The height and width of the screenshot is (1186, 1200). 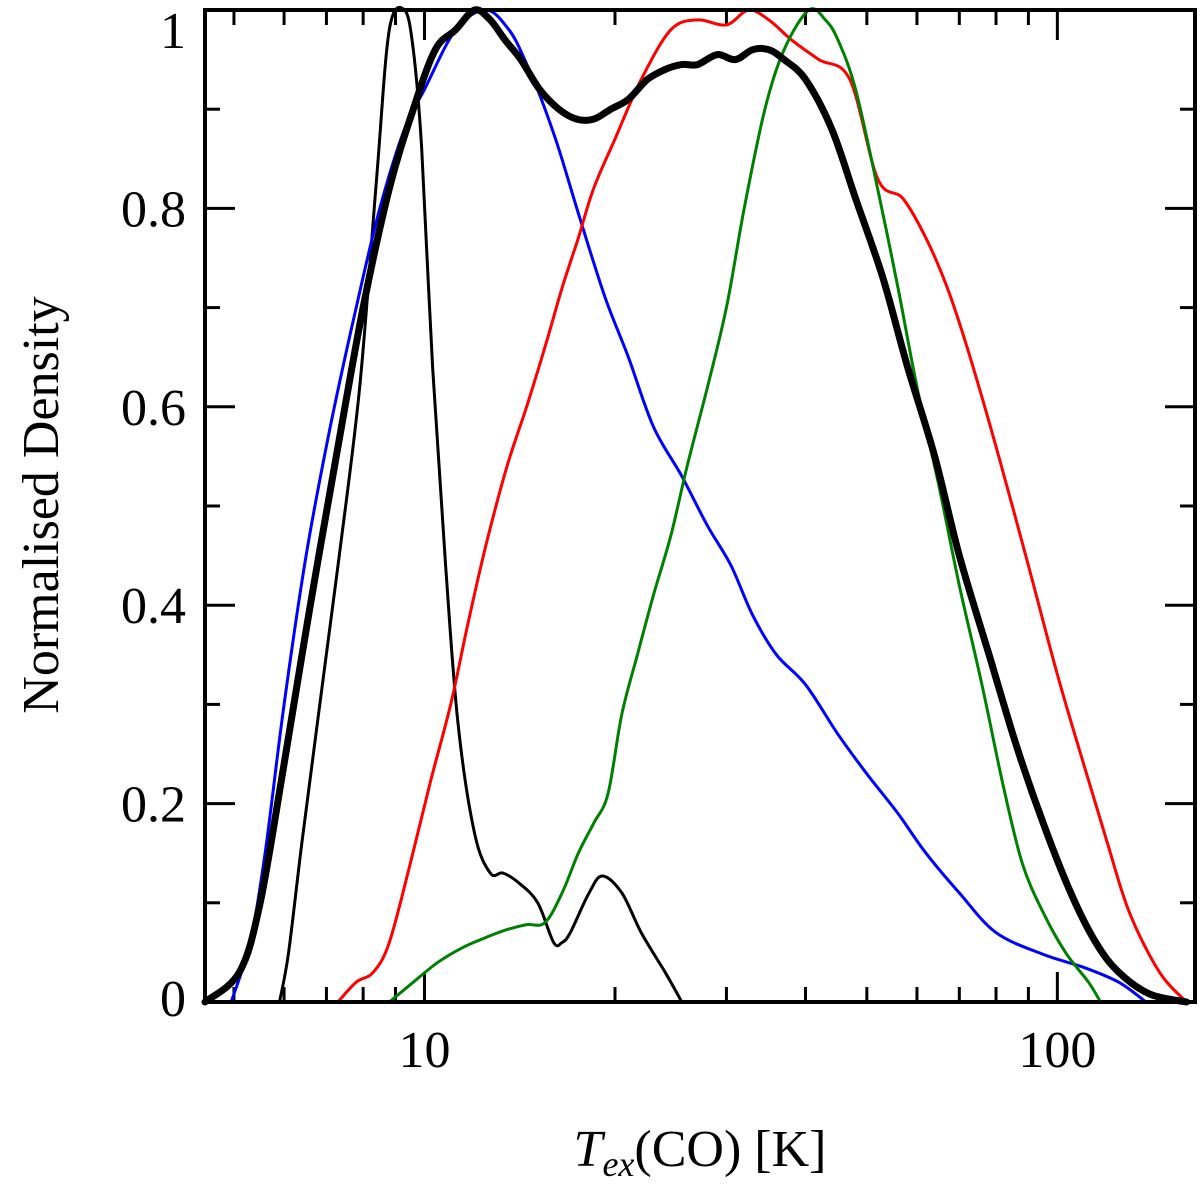 What do you see at coordinates (153, 805) in the screenshot?
I see `y-tick-label: 0.2` at bounding box center [153, 805].